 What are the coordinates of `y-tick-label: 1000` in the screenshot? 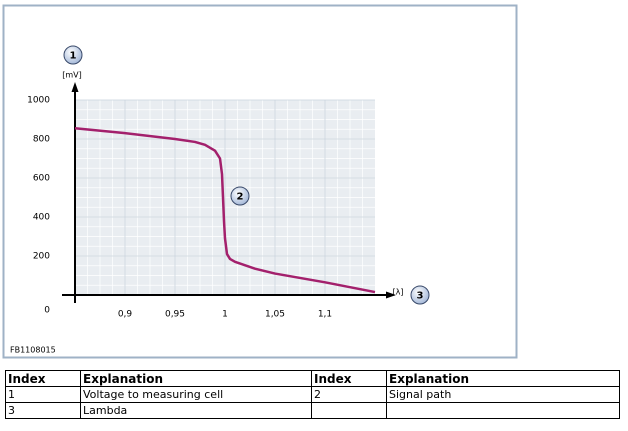 It's located at (38, 101).